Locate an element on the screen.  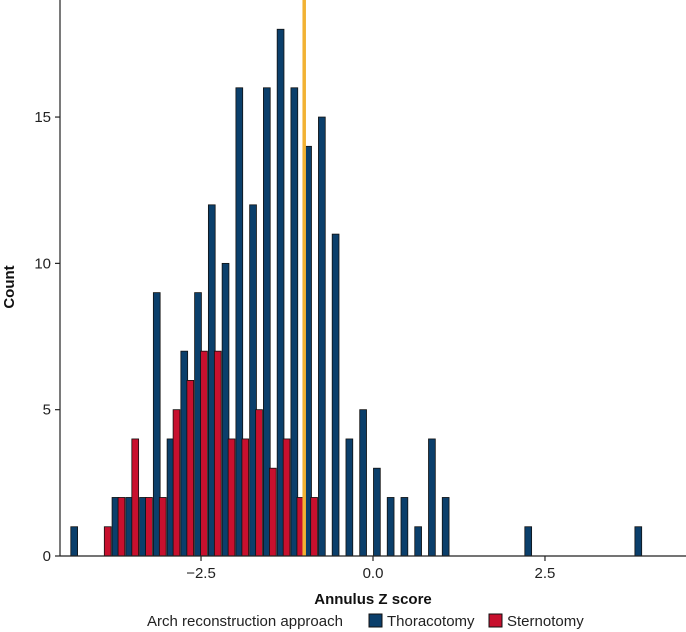
x-axis-title: Annulus Z score is located at coordinates (373, 599).